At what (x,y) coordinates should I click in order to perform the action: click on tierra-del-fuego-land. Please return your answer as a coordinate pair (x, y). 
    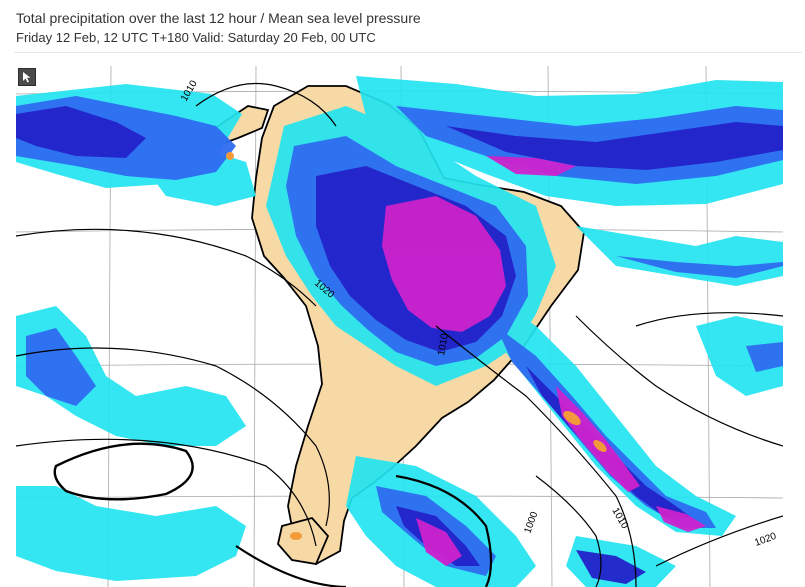
    Looking at the image, I should click on (303, 541).